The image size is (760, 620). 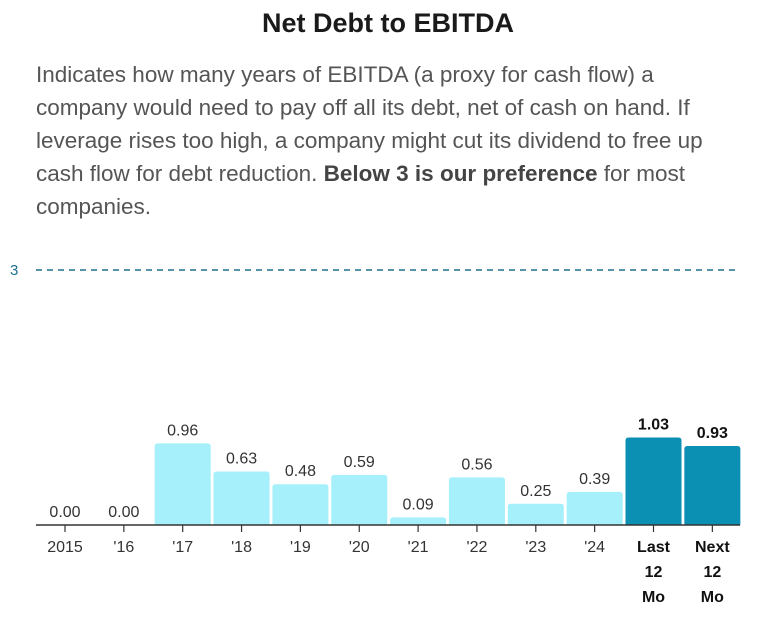 What do you see at coordinates (241, 458) in the screenshot?
I see `bar-value-label: 0.63` at bounding box center [241, 458].